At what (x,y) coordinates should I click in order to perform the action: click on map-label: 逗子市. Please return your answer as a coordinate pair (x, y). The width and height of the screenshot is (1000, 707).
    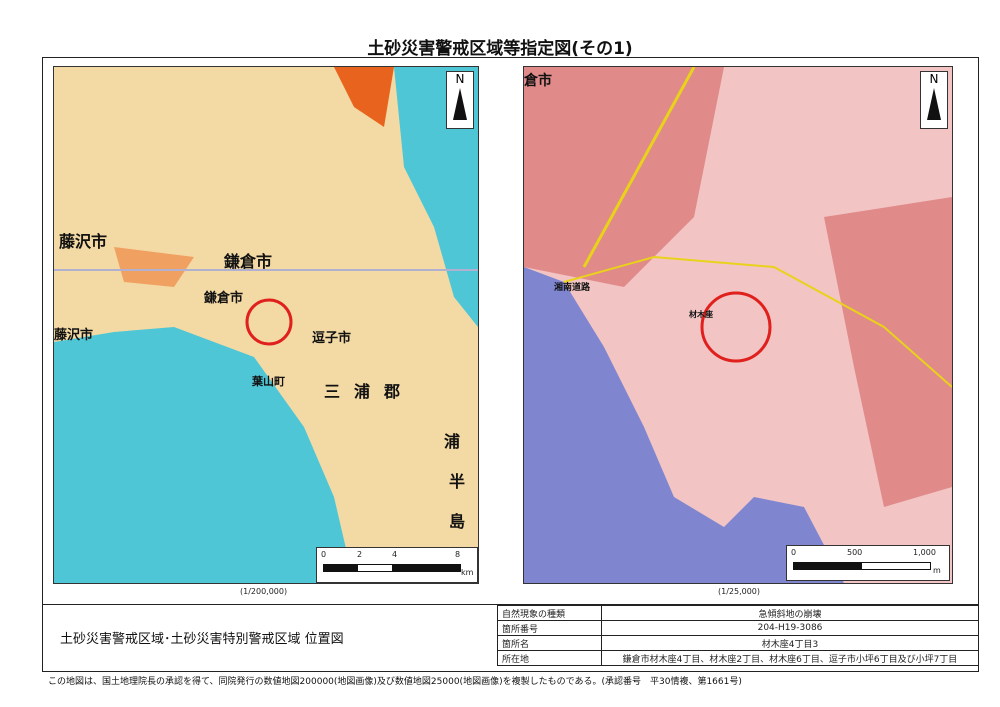
    Looking at the image, I should click on (331, 338).